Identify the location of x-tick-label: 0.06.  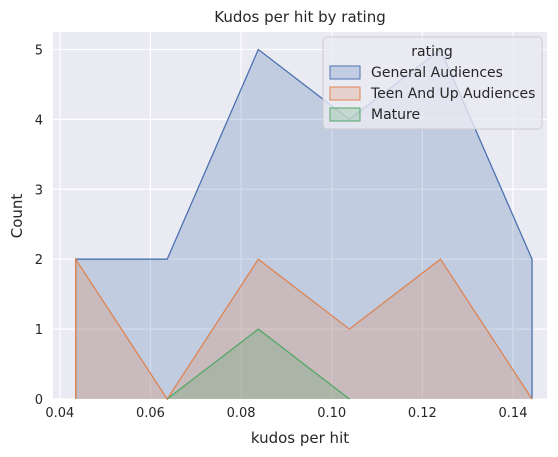
(150, 413).